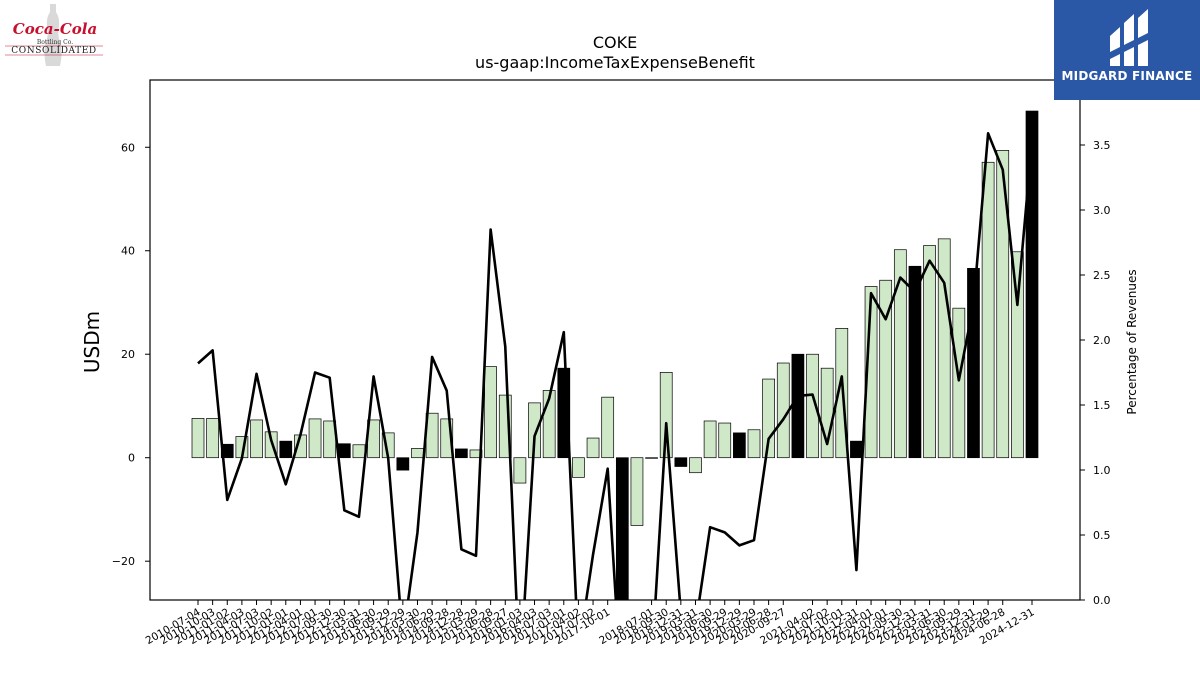 Image resolution: width=1200 pixels, height=675 pixels. I want to click on midgard-mark-icon, so click(1129, 37).